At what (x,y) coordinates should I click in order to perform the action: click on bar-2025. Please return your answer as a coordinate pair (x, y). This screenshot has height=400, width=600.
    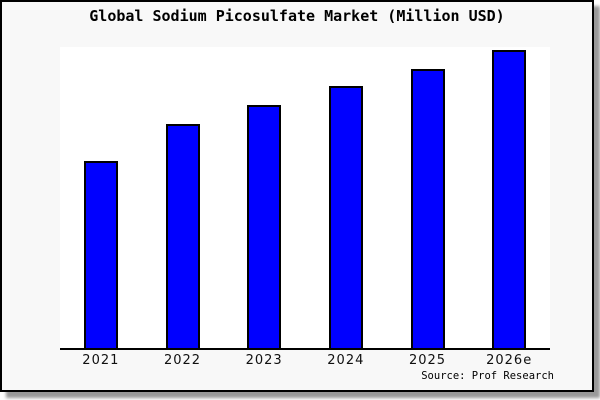
    Looking at the image, I should click on (427, 208).